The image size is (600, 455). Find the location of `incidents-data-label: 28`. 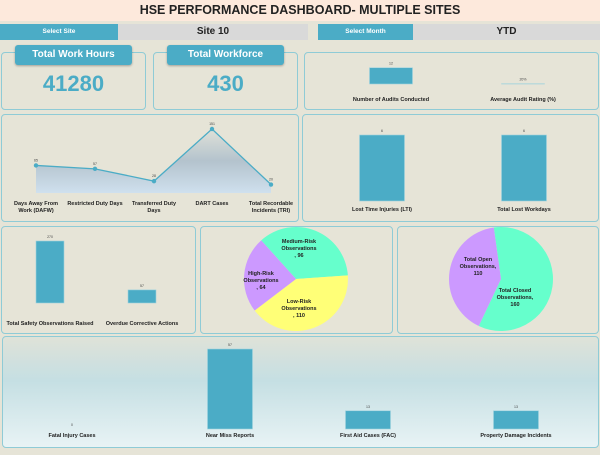

incidents-data-label: 28 is located at coordinates (154, 176).